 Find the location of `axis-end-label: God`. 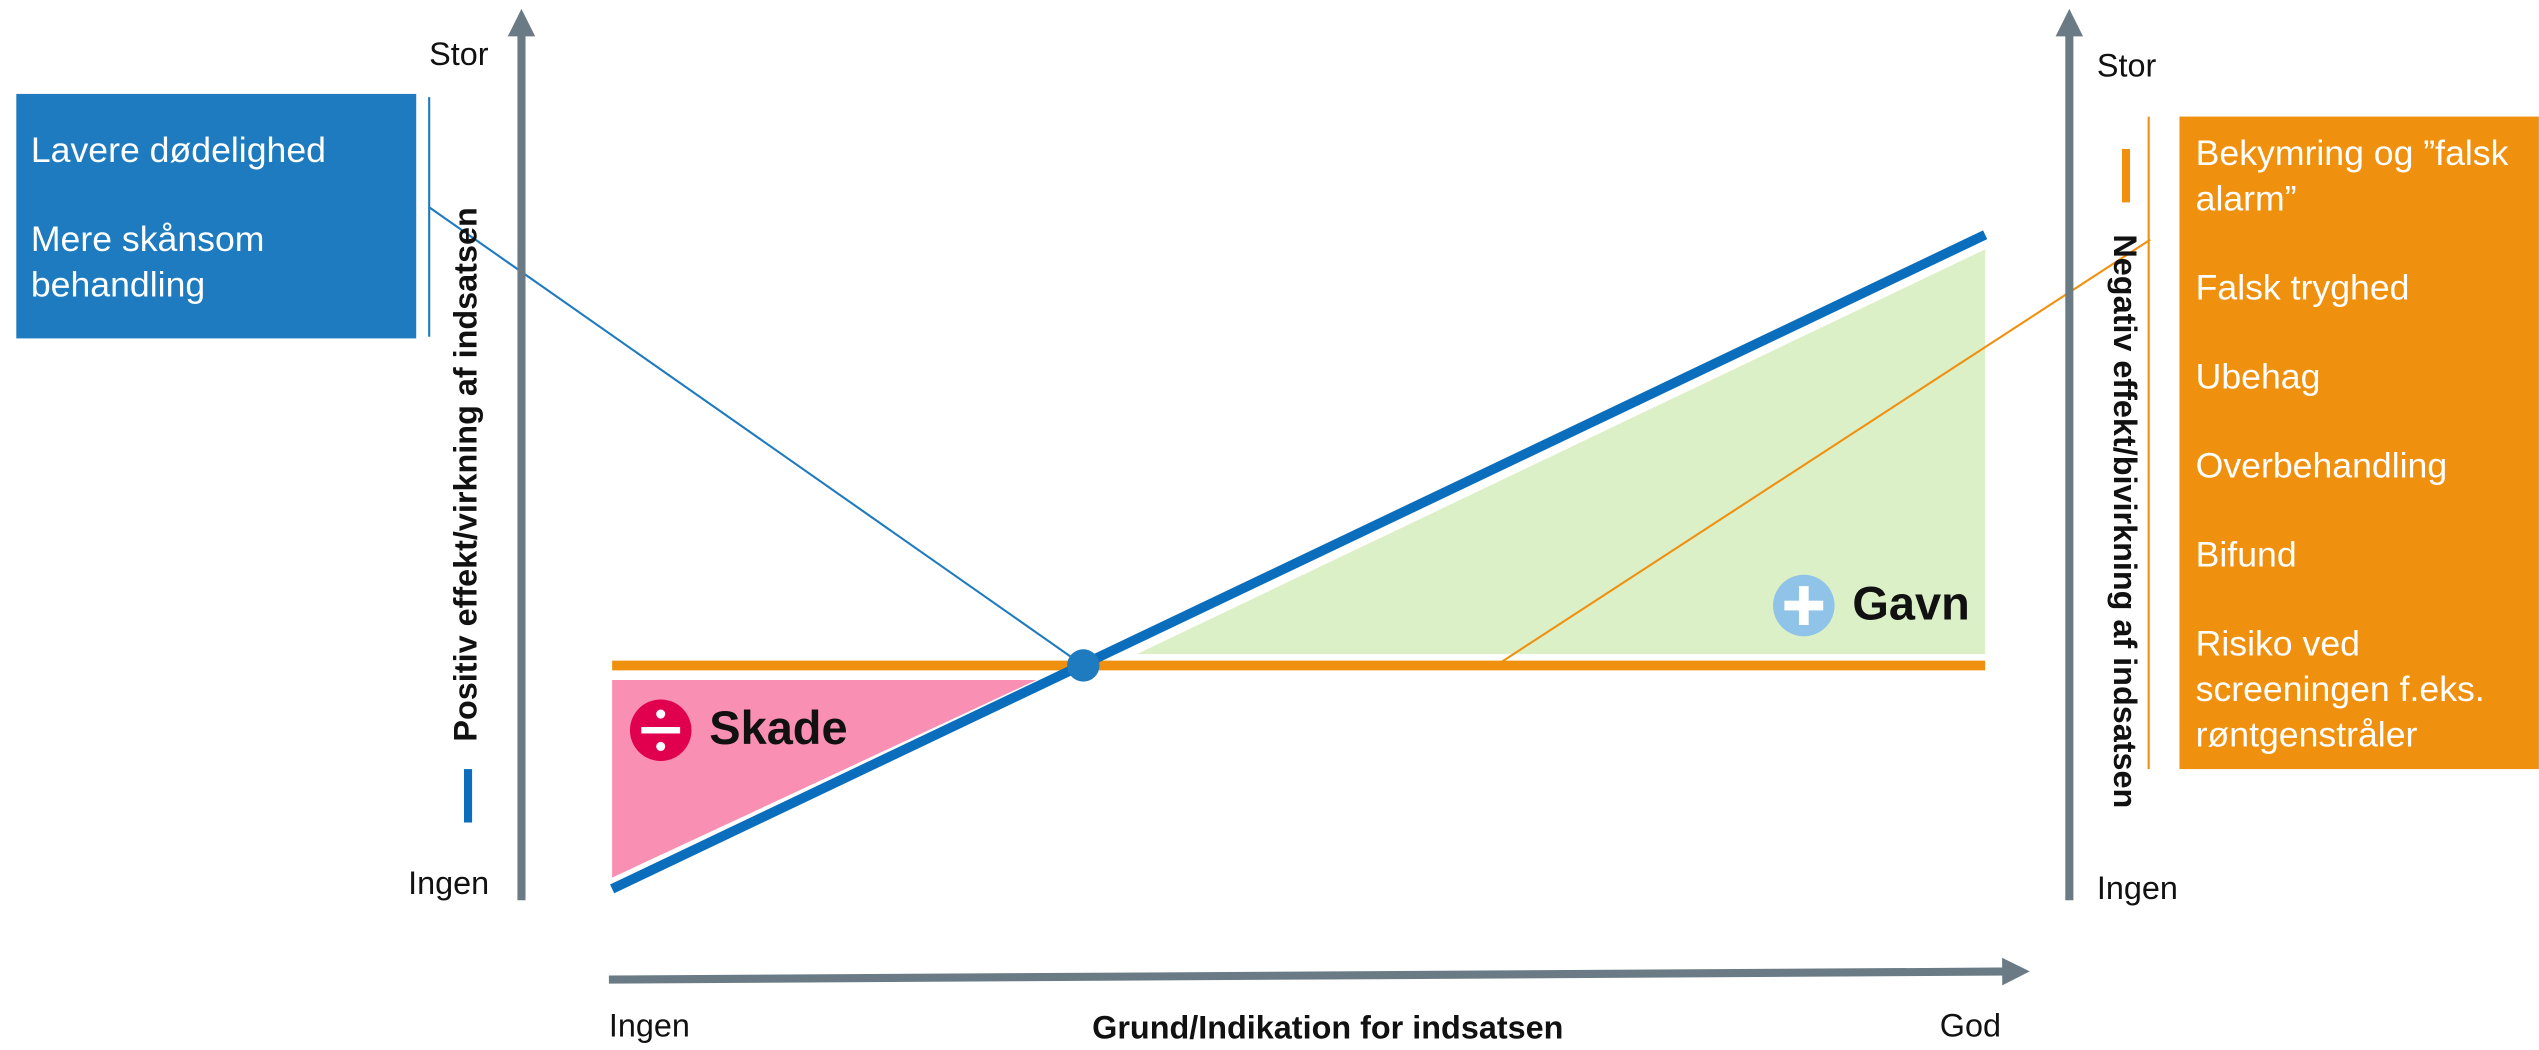

axis-end-label: God is located at coordinates (1970, 1026).